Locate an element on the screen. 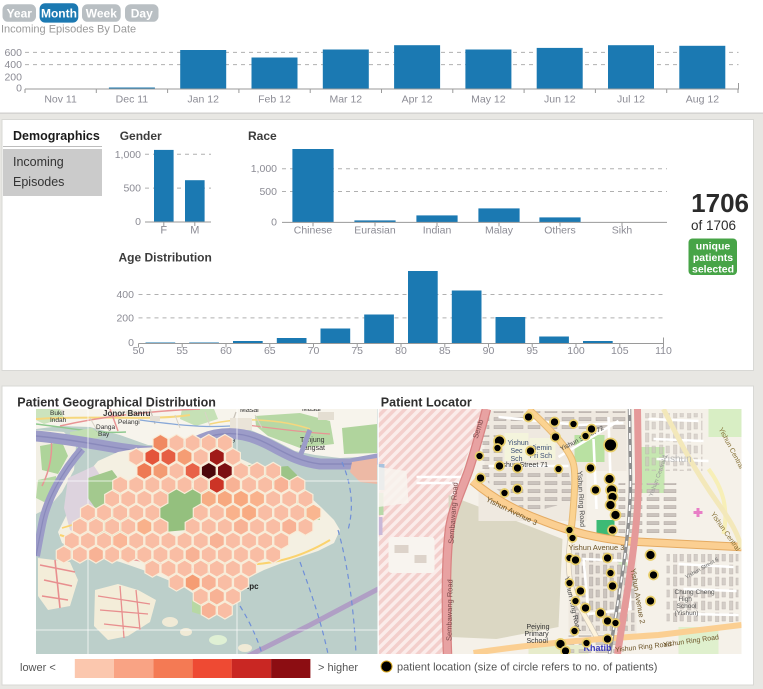 The image size is (763, 689). svg-text: Peiying is located at coordinates (538, 627).